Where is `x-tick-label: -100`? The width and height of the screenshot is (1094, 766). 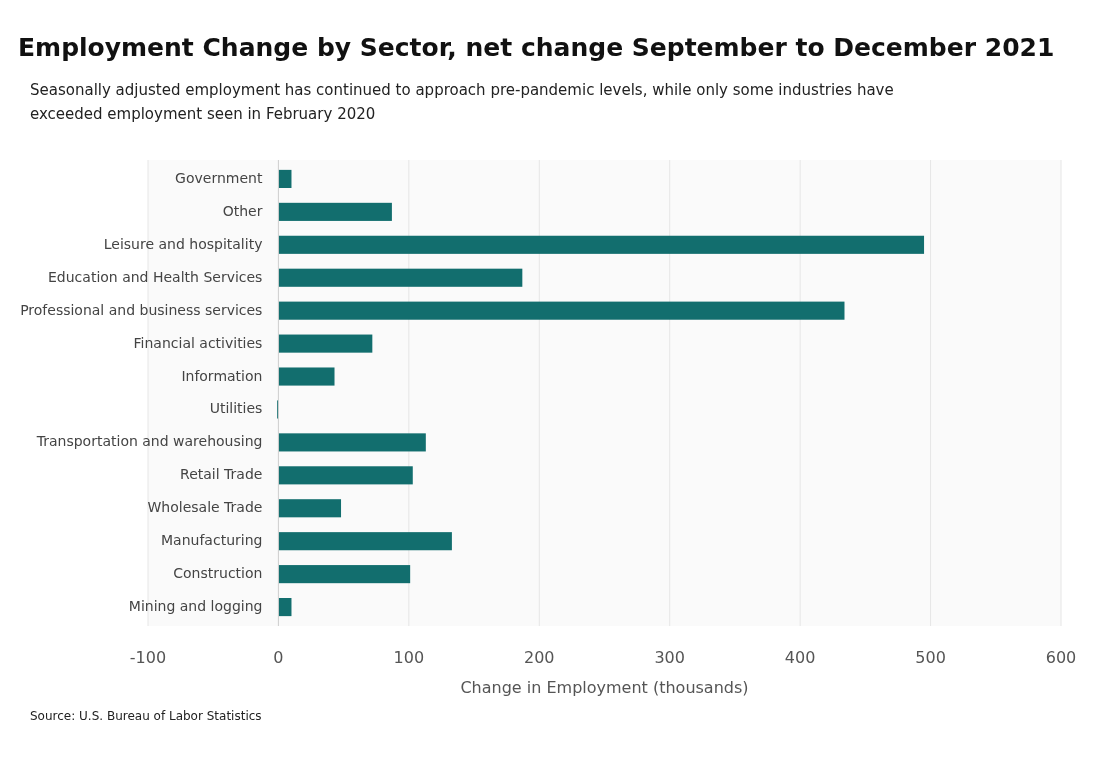 x-tick-label: -100 is located at coordinates (148, 657).